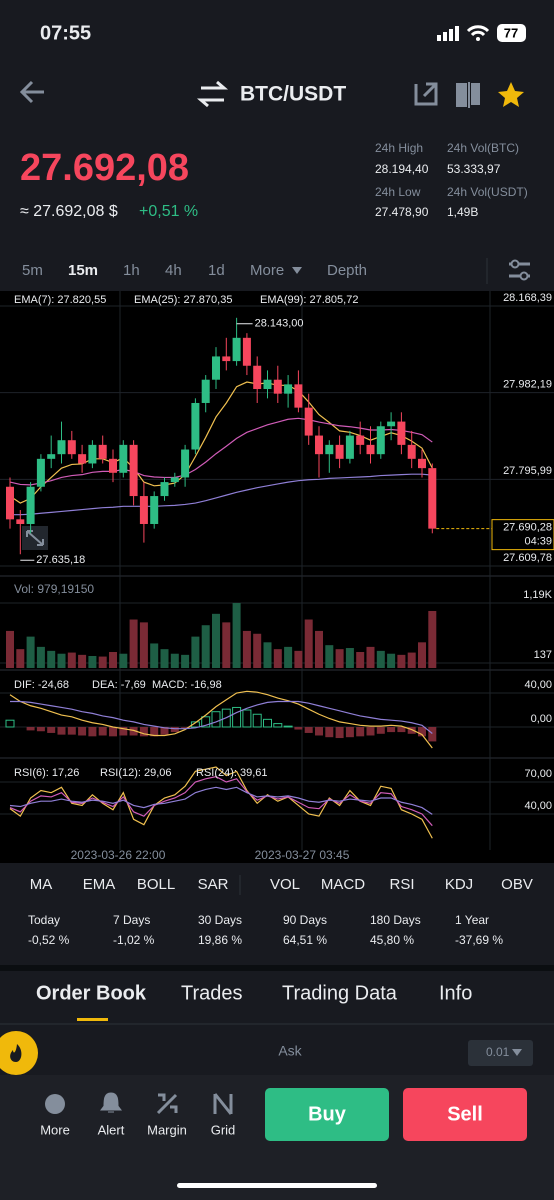  What do you see at coordinates (517, 884) in the screenshot?
I see `indicator-tab: OBV` at bounding box center [517, 884].